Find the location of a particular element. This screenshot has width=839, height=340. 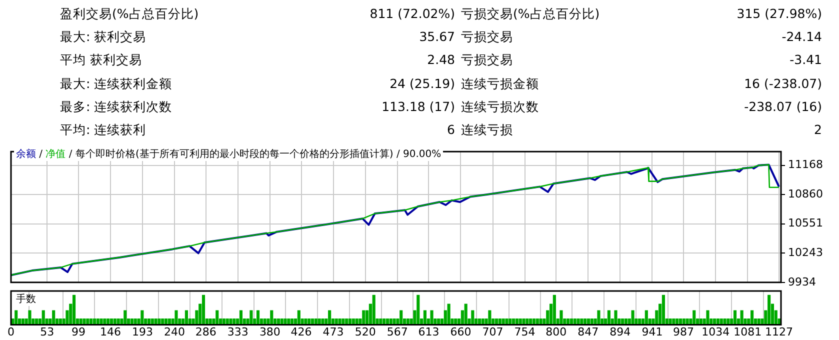

chart-subtitle: / 每个即时价格(基于所有可利用的最小时段的每一个价格的分形插值计算) / 90.00% is located at coordinates (255, 154).